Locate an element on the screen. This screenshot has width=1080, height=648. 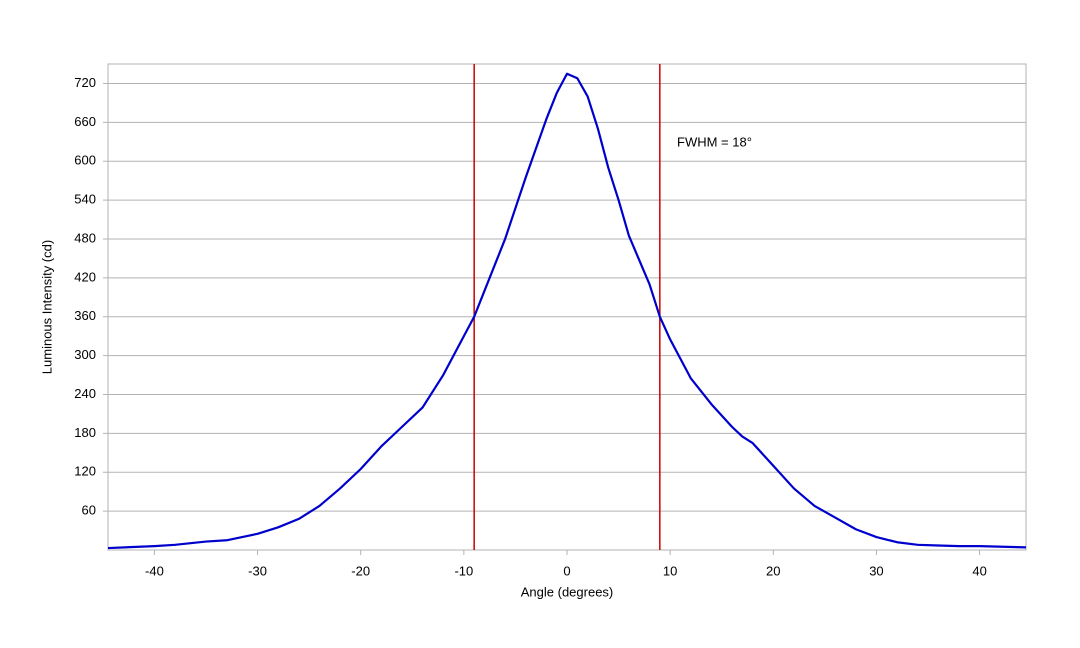
y-tick-label: 540 is located at coordinates (85, 199).